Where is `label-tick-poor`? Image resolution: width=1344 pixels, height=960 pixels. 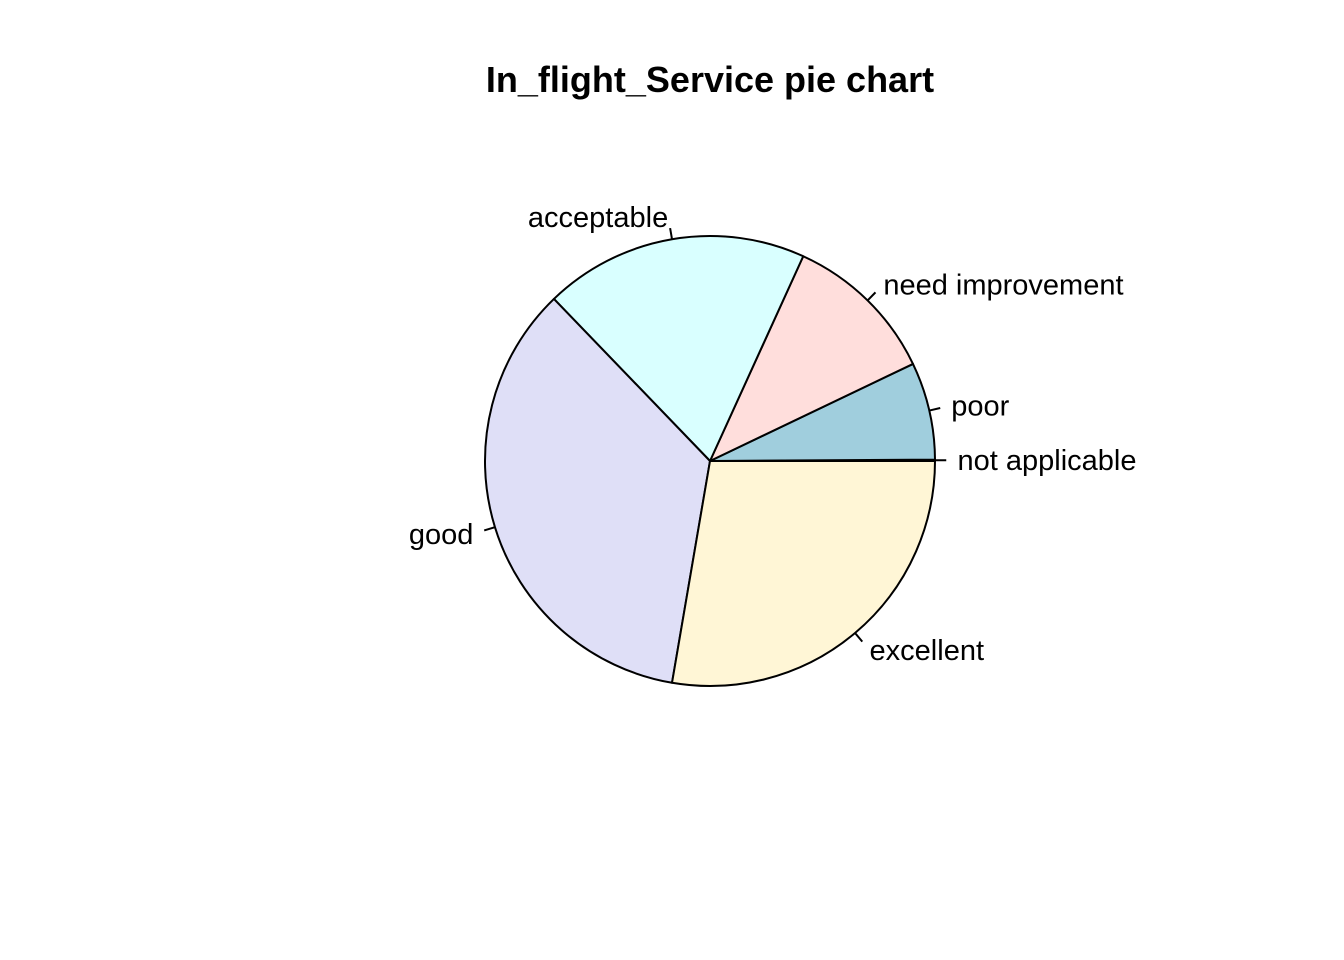
label-tick-poor is located at coordinates (935, 409).